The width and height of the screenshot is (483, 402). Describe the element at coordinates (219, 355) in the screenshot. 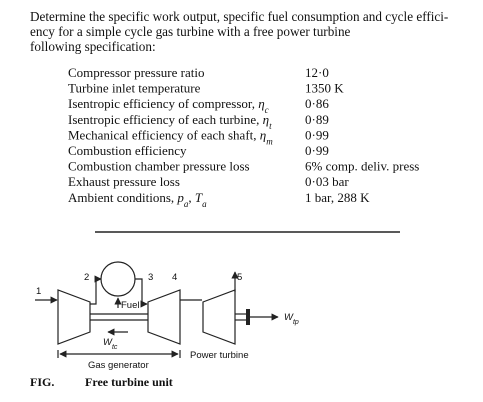

I see `power-turbine-label: Power turbine` at that location.